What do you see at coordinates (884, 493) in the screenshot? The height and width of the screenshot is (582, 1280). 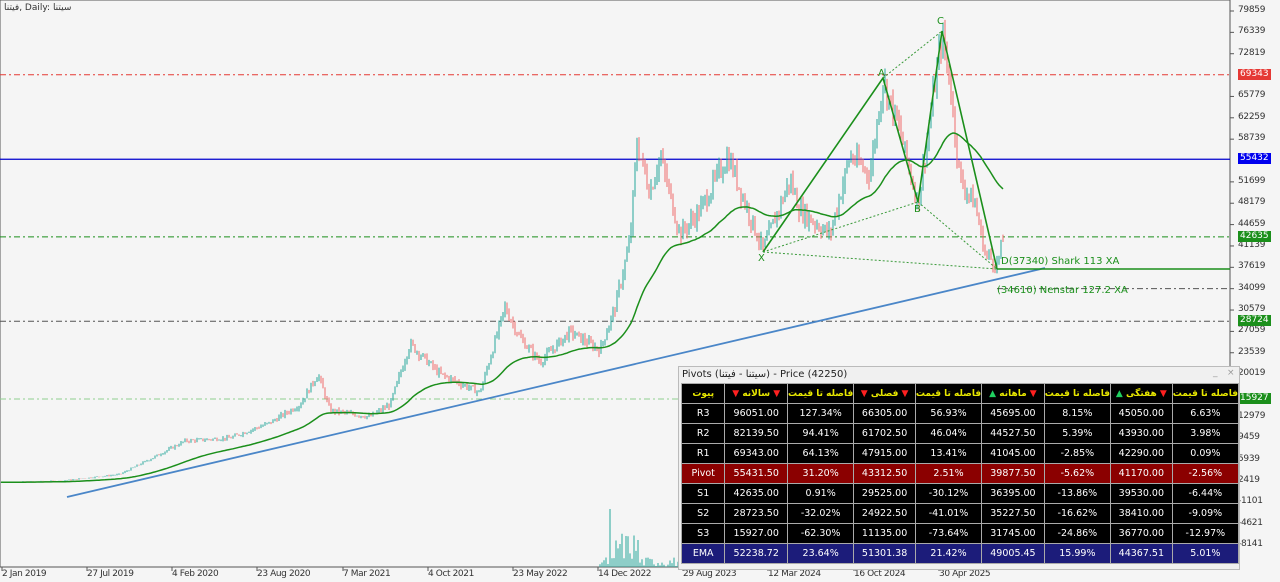 I see `table-cell: 29525.00` at bounding box center [884, 493].